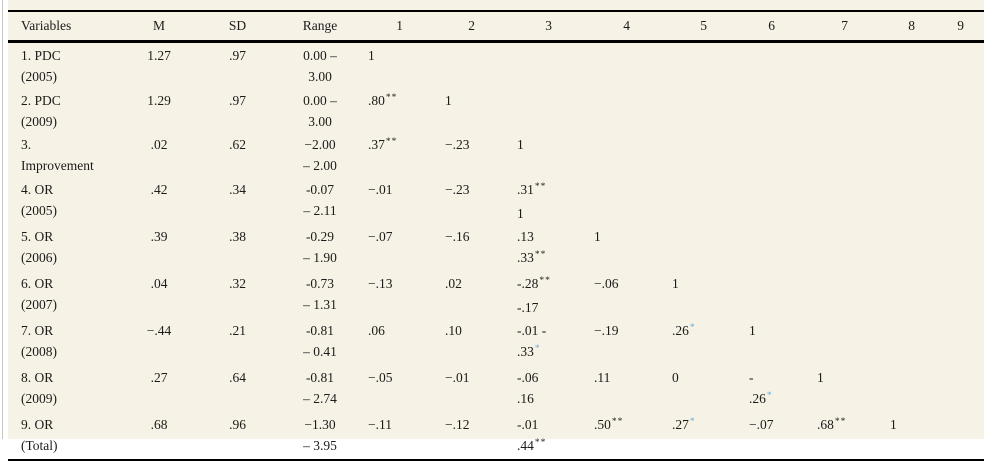 The width and height of the screenshot is (992, 461). Describe the element at coordinates (533, 388) in the screenshot. I see `cell-corr-3: -.06 .16` at that location.